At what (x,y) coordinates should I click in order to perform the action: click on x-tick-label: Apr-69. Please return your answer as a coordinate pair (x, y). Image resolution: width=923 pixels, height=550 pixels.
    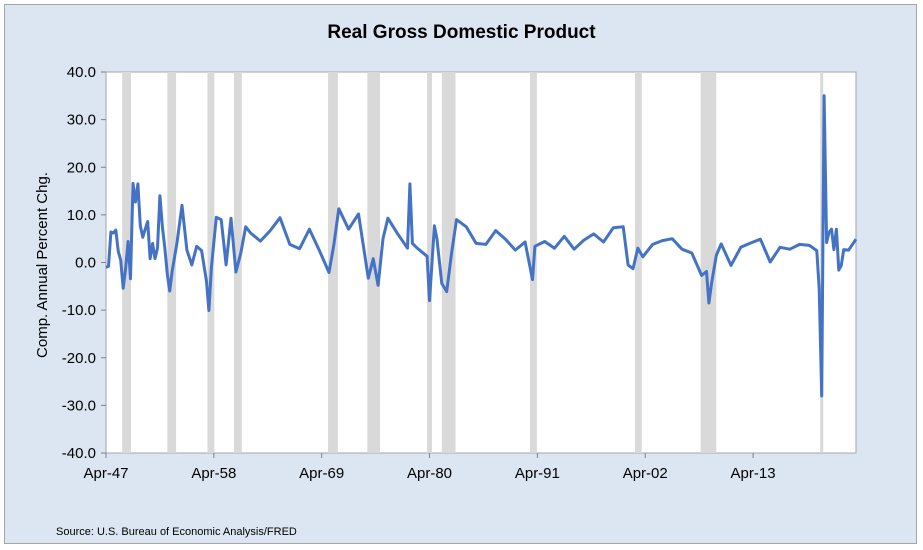
    Looking at the image, I should click on (321, 473).